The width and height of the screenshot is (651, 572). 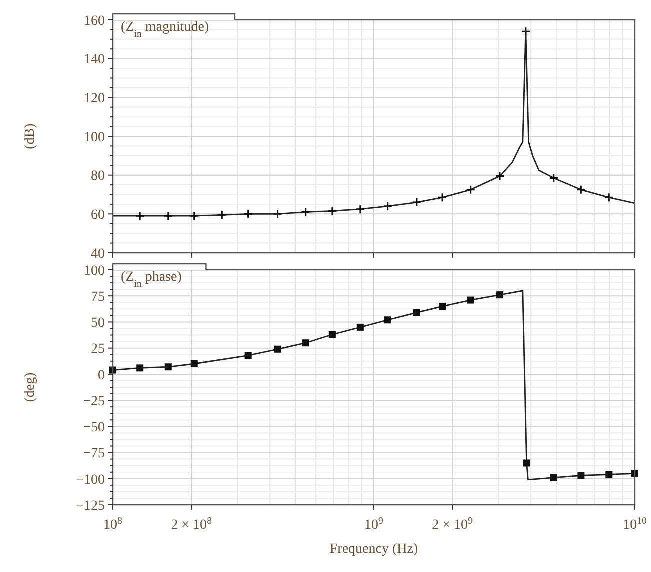 What do you see at coordinates (113, 524) in the screenshot?
I see `x-tick-label: 10$^{8}$` at bounding box center [113, 524].